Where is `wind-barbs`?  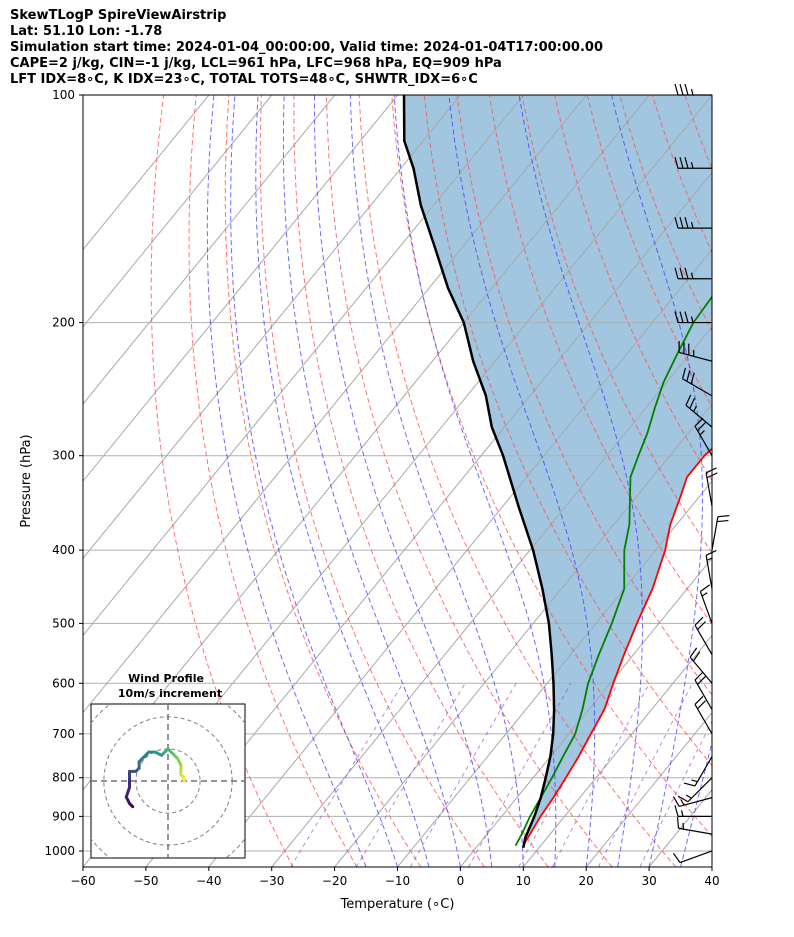
wind-barbs is located at coordinates (701, 473).